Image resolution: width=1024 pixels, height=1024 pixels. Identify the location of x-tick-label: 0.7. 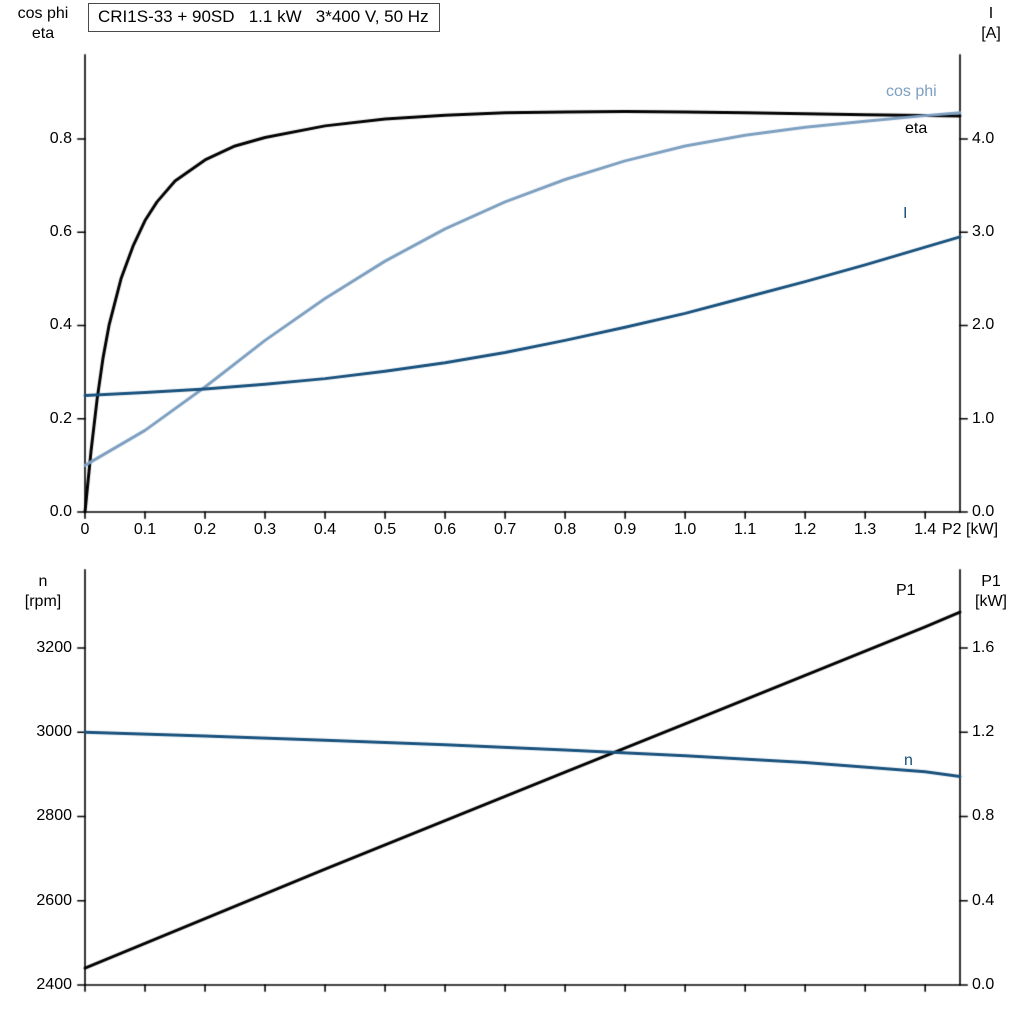
(505, 529).